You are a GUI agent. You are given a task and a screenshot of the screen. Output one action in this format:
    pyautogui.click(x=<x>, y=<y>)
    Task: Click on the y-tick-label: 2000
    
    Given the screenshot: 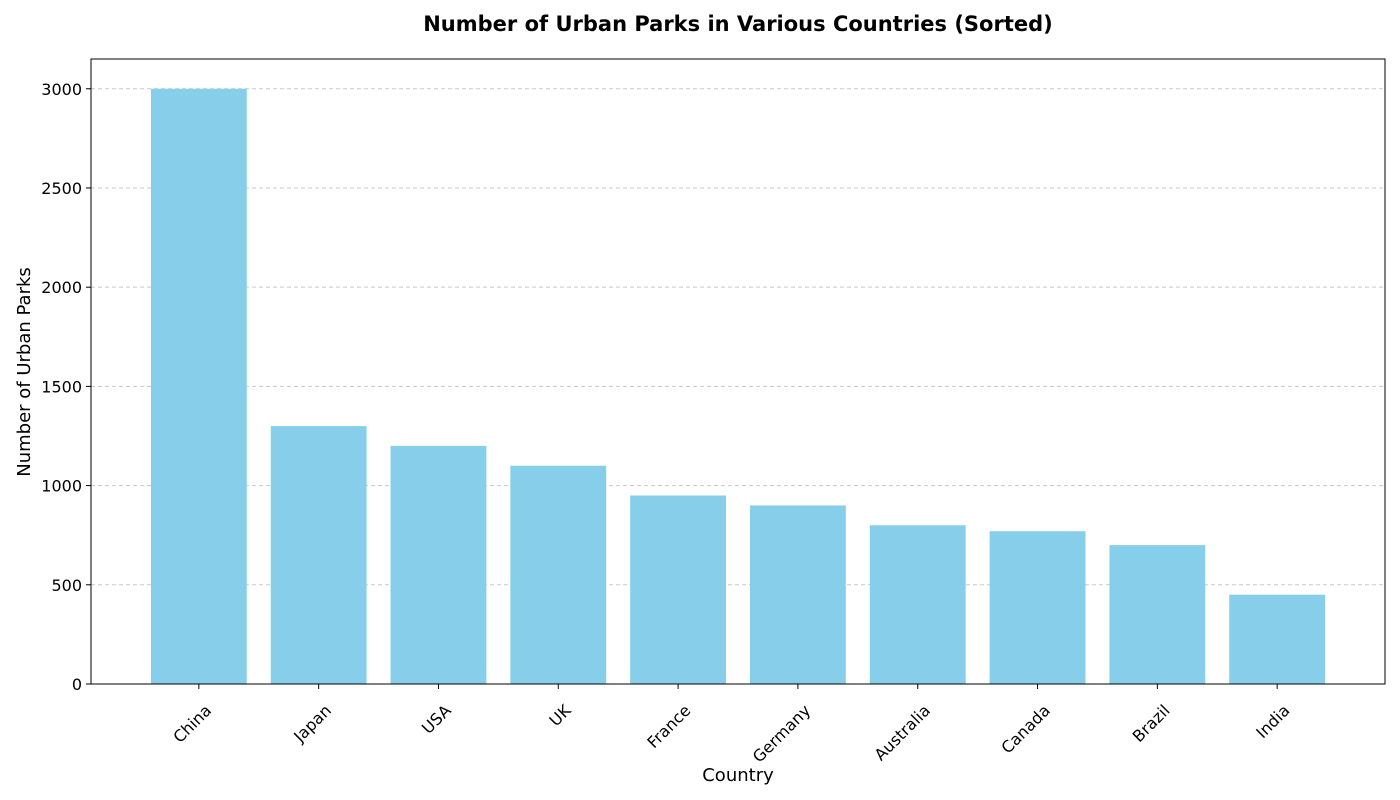 What is the action you would take?
    pyautogui.click(x=61, y=287)
    